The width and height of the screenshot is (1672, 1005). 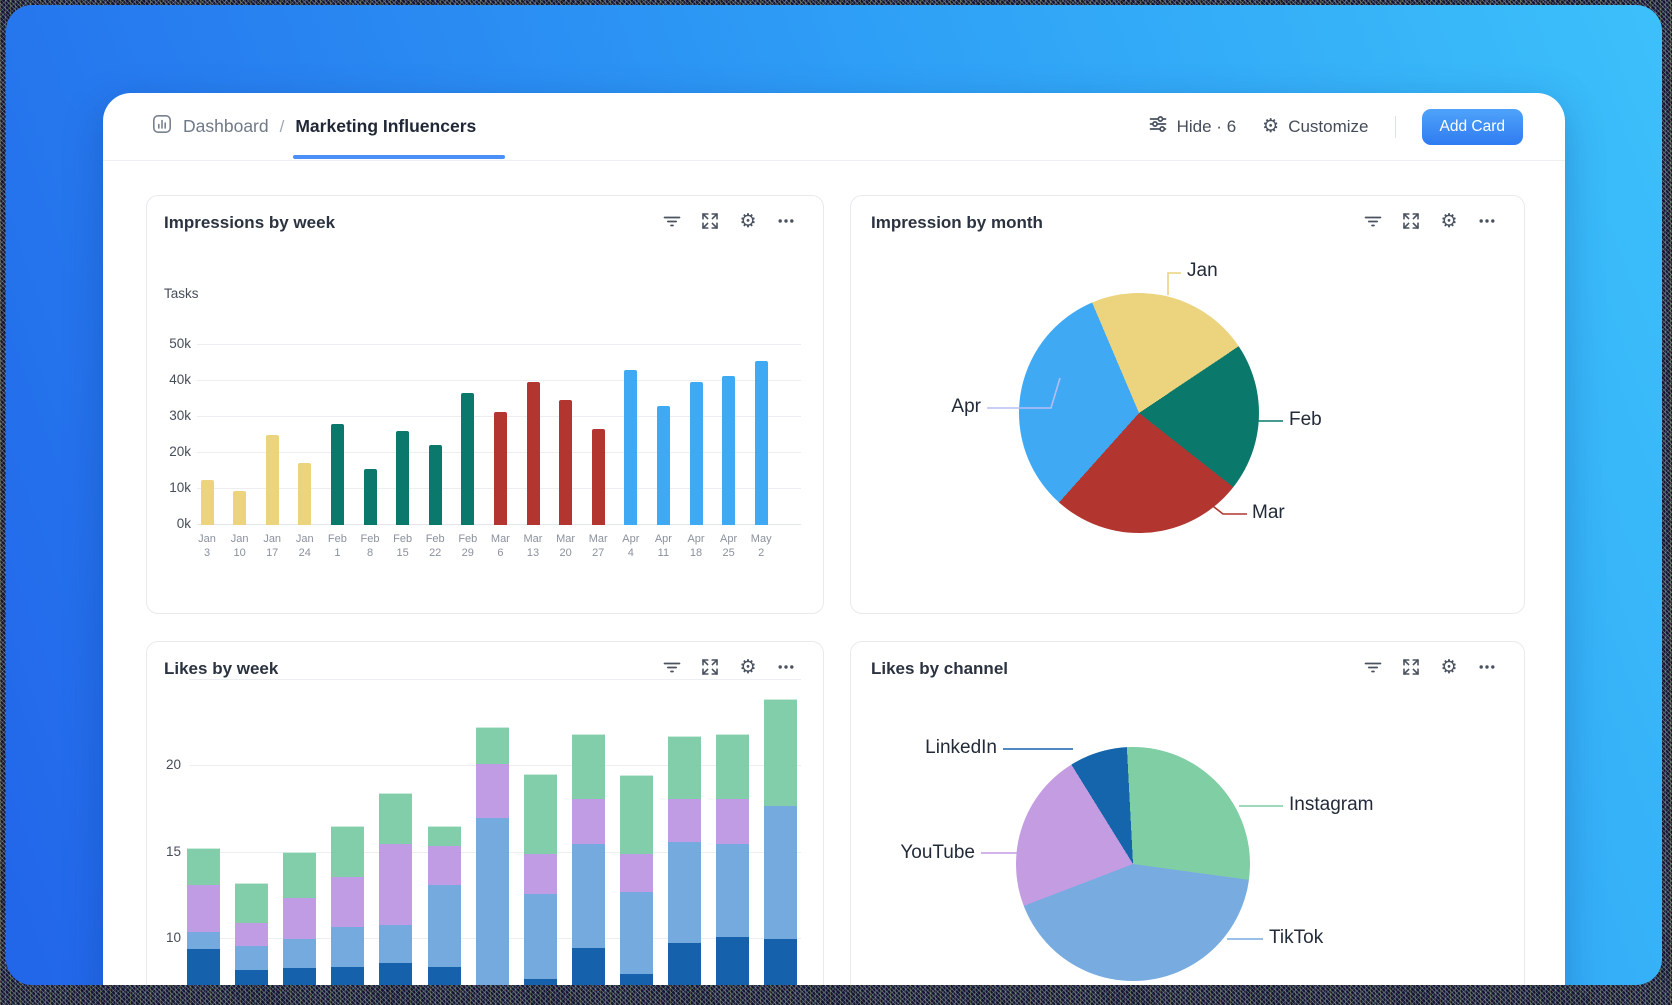 What do you see at coordinates (337, 546) in the screenshot?
I see `x-tick-label: Feb 1` at bounding box center [337, 546].